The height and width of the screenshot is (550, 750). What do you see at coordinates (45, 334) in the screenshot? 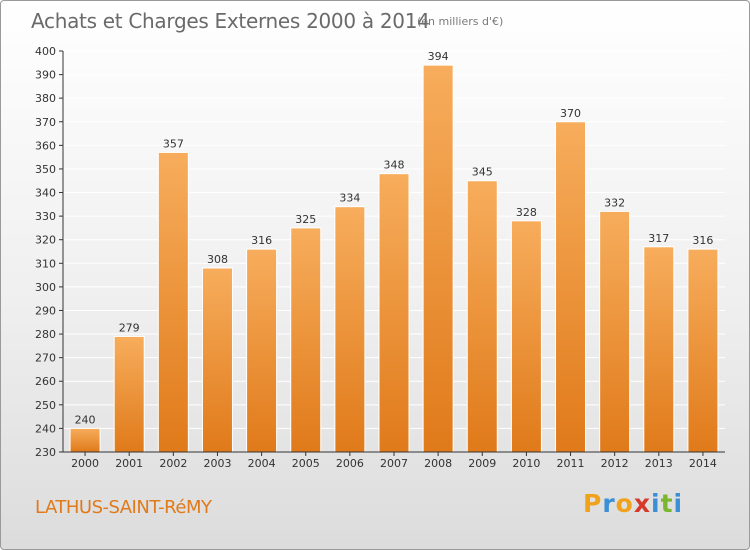
I see `y-tick-label: 280` at bounding box center [45, 334].